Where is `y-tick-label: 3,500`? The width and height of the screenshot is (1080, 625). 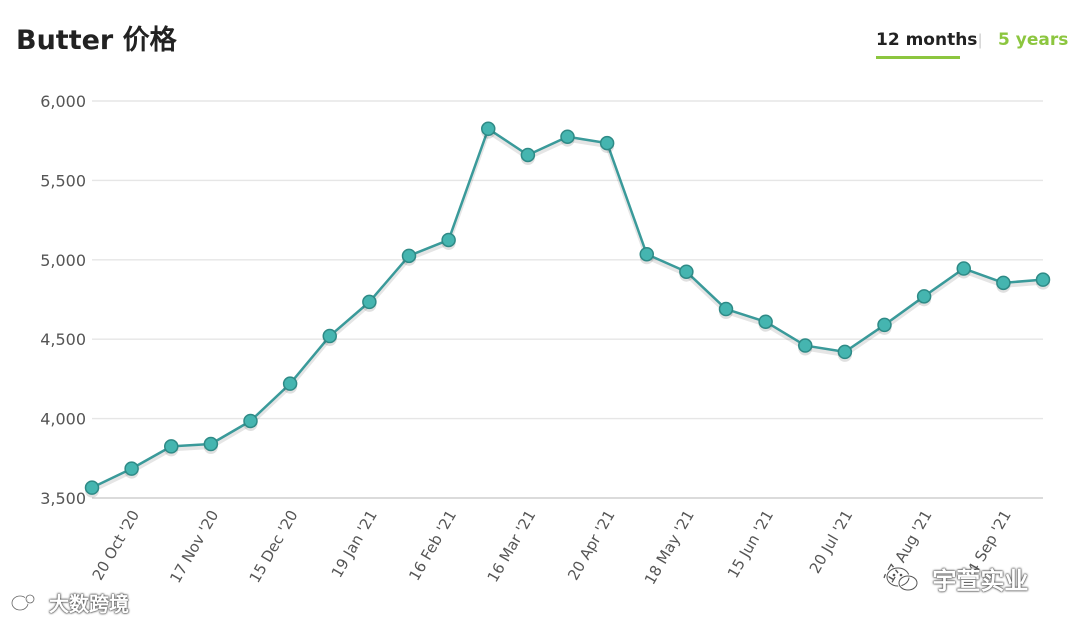 y-tick-label: 3,500 is located at coordinates (63, 498).